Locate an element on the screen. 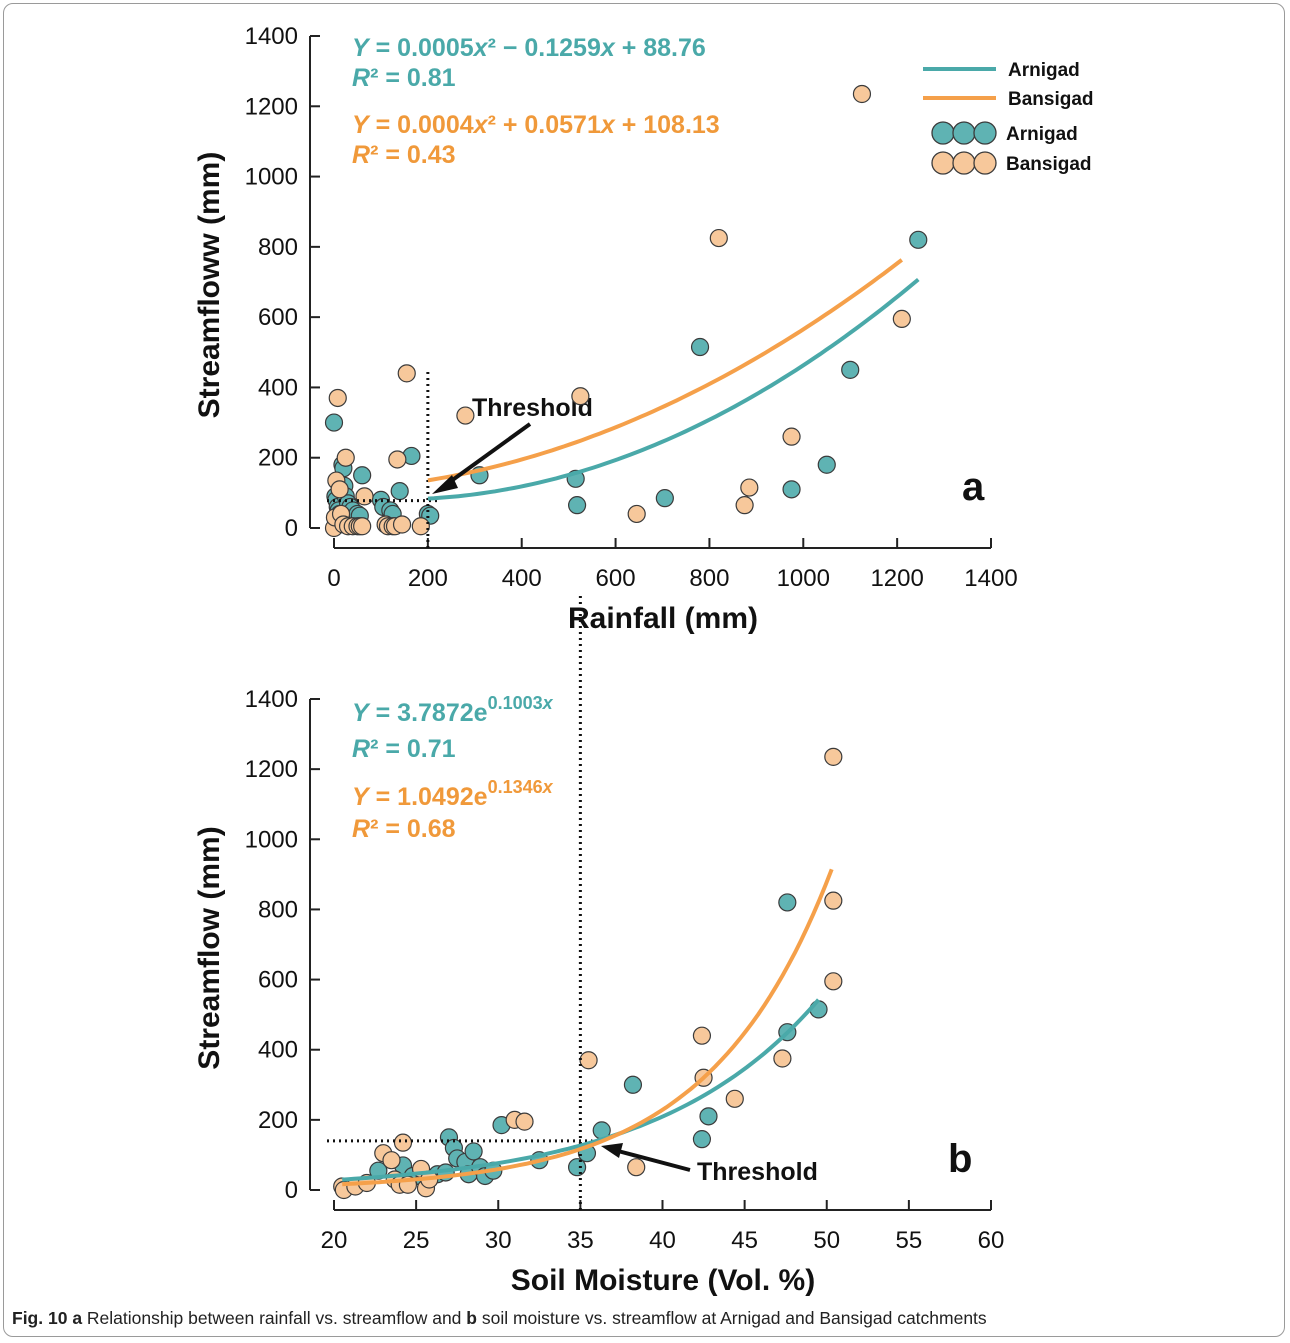 This screenshot has height=1343, width=1290. panel-a-y-tick-label: 0 is located at coordinates (291, 528).